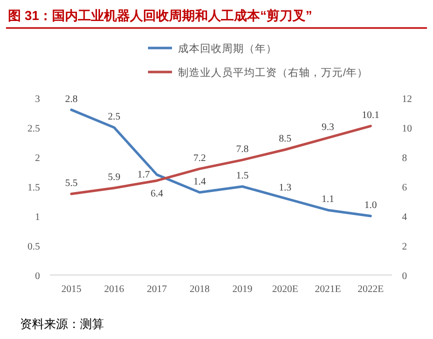  I want to click on y-tick-label: 2, so click(37, 158).